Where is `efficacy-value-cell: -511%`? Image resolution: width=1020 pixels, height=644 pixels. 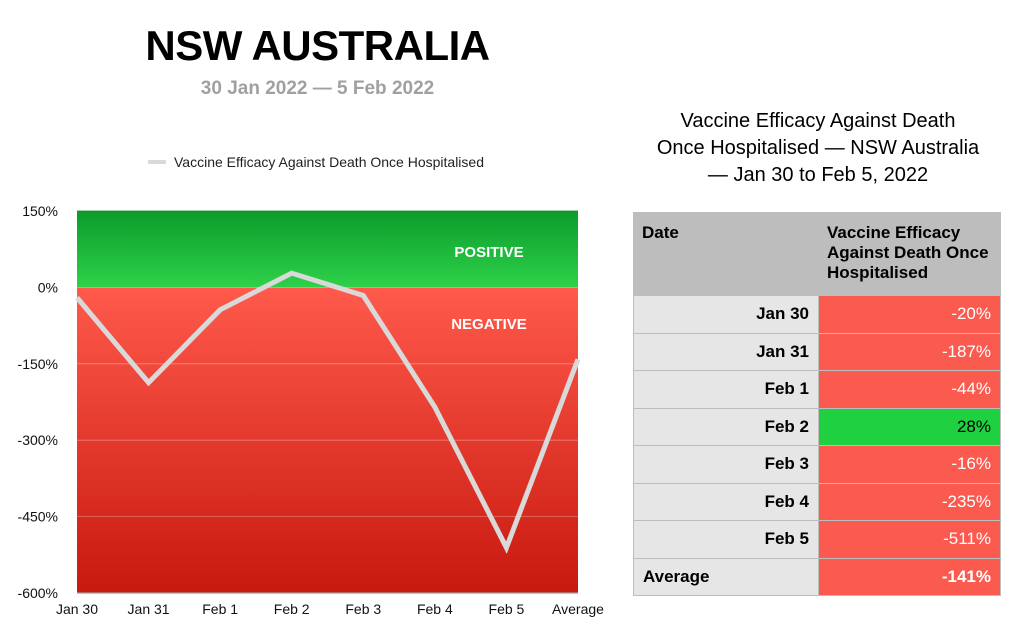 efficacy-value-cell: -511% is located at coordinates (909, 539).